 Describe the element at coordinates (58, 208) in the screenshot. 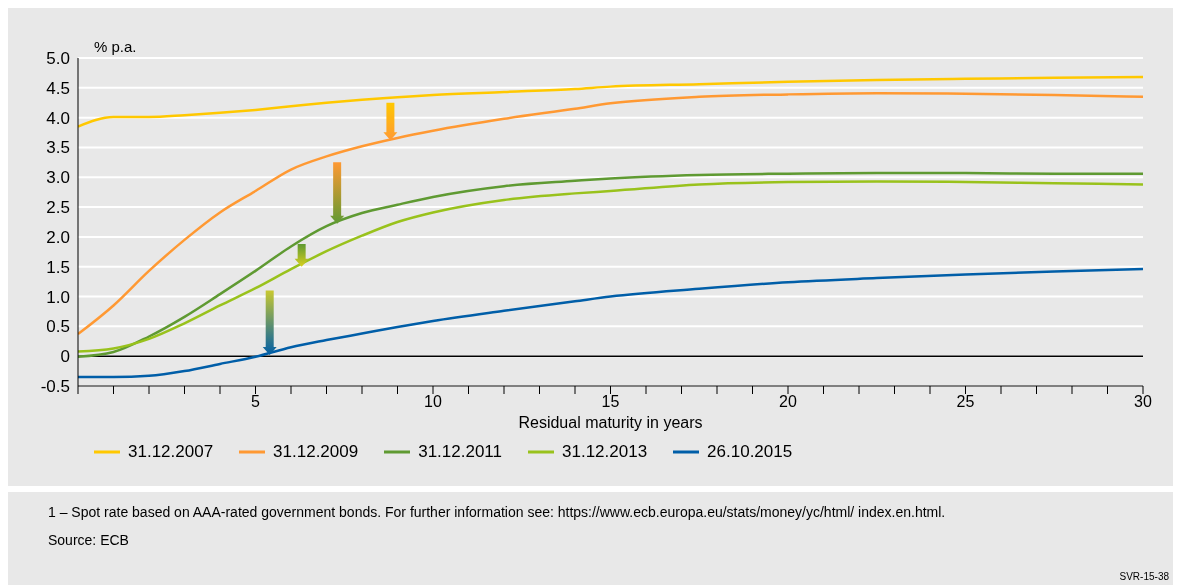

I see `y-tick-label: 2.5` at that location.